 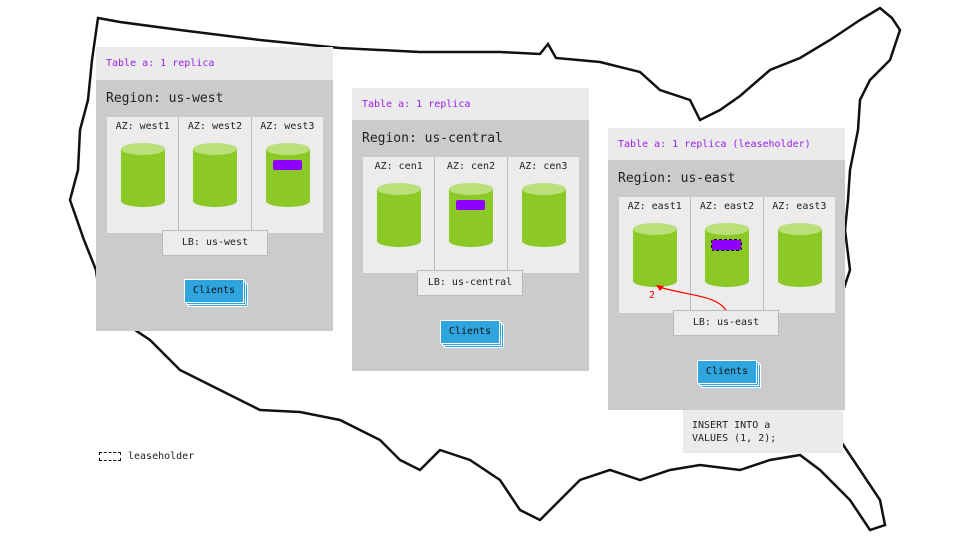 I want to click on table-label-us-central: Table a: 1 replica, so click(x=470, y=104).